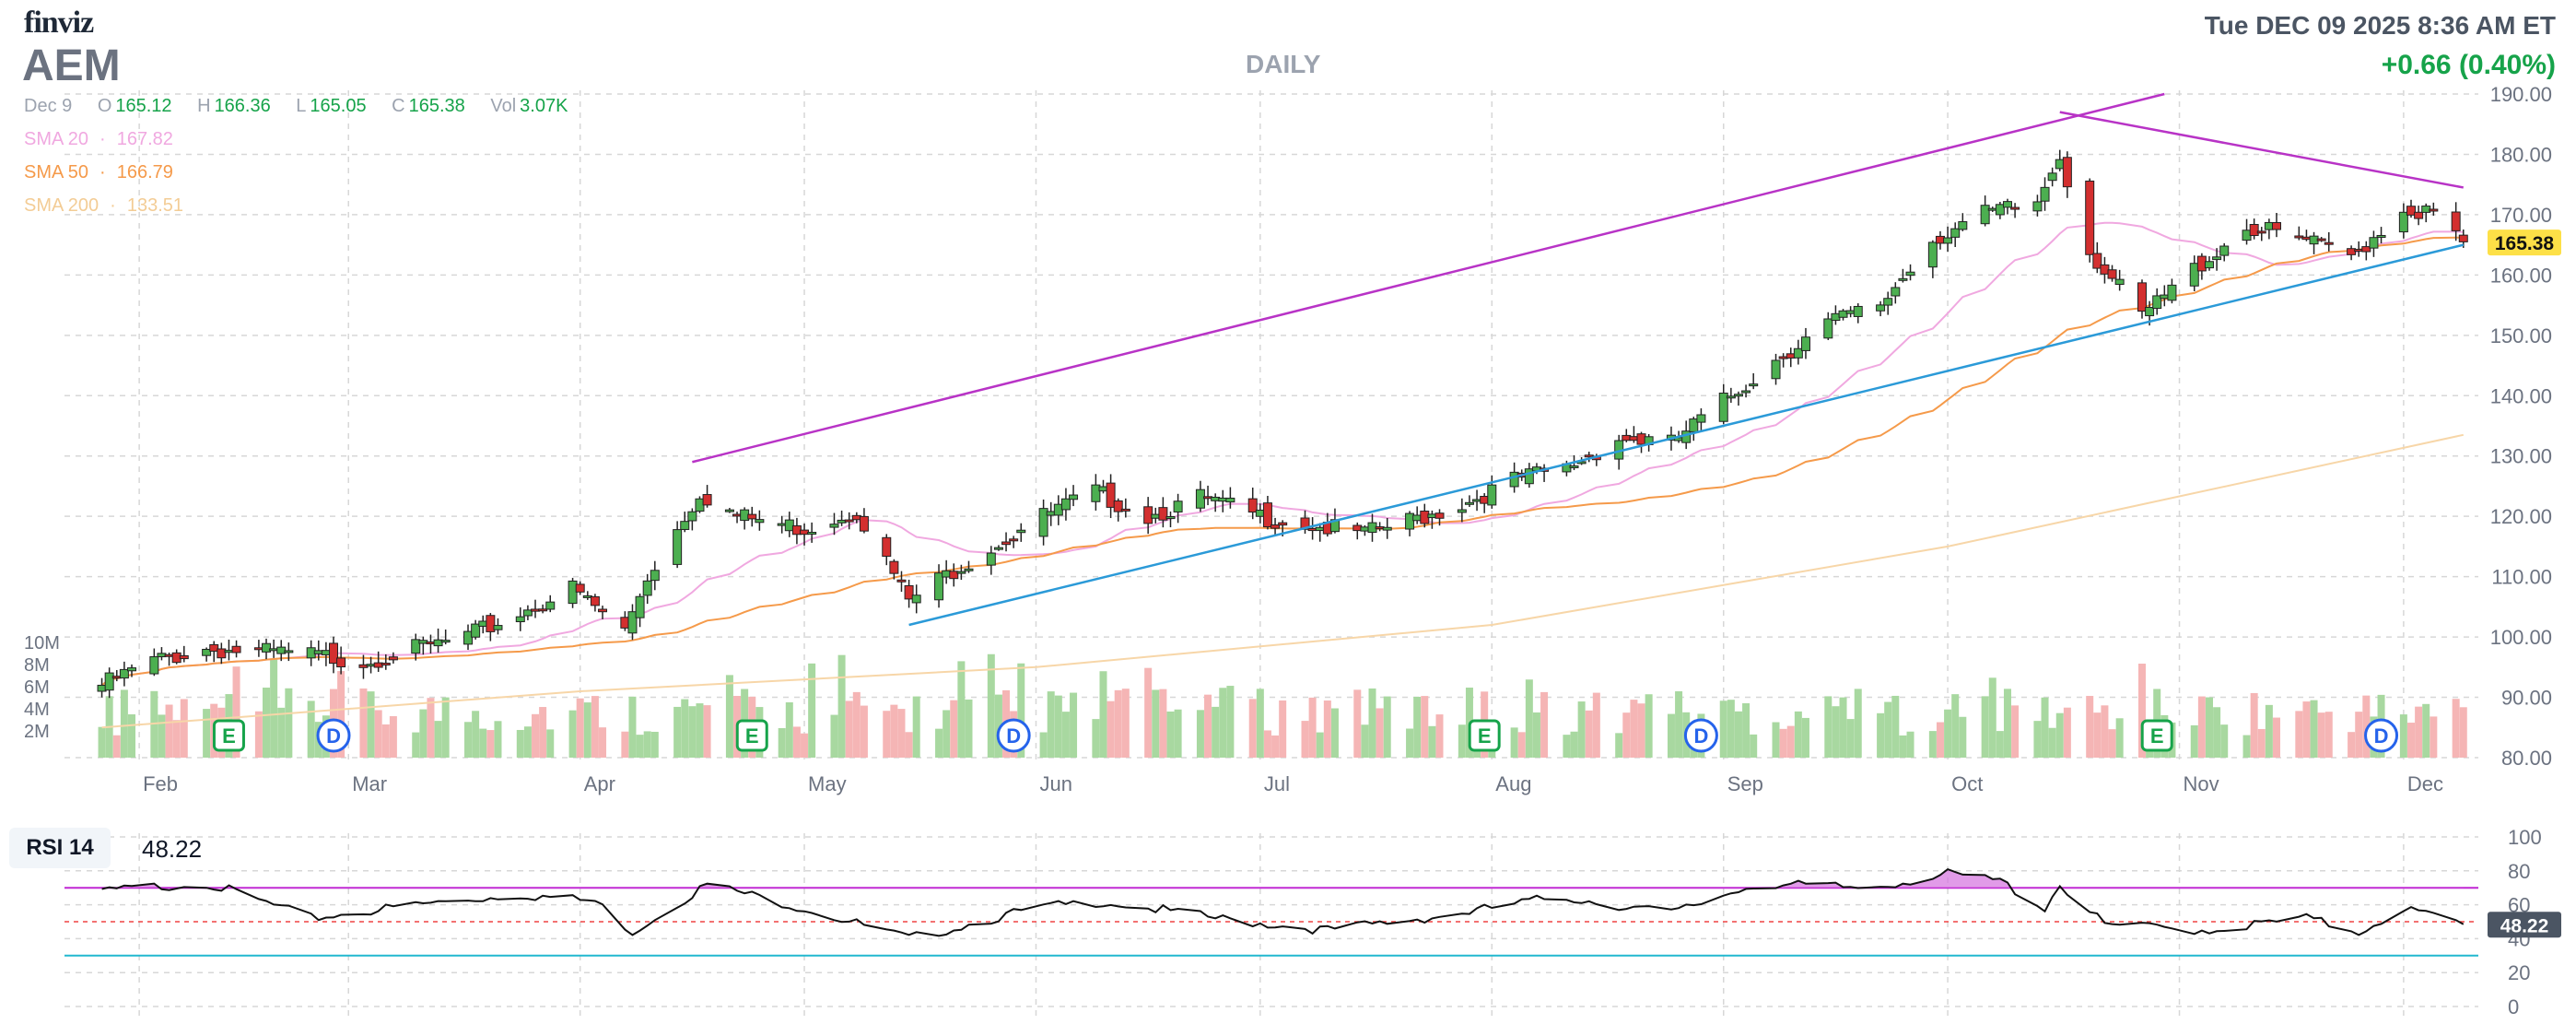 This screenshot has height=1036, width=2576. I want to click on close-label: C, so click(398, 106).